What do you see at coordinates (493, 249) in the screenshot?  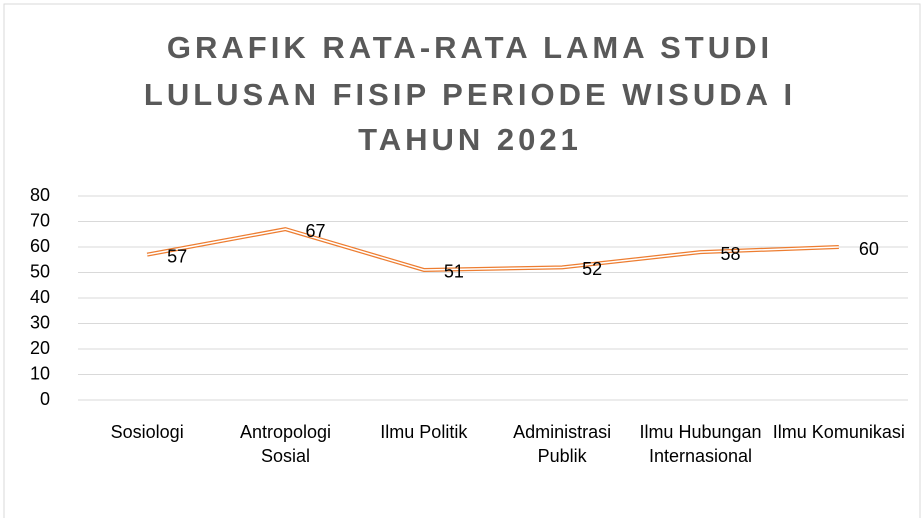 I see `line-series-inner` at bounding box center [493, 249].